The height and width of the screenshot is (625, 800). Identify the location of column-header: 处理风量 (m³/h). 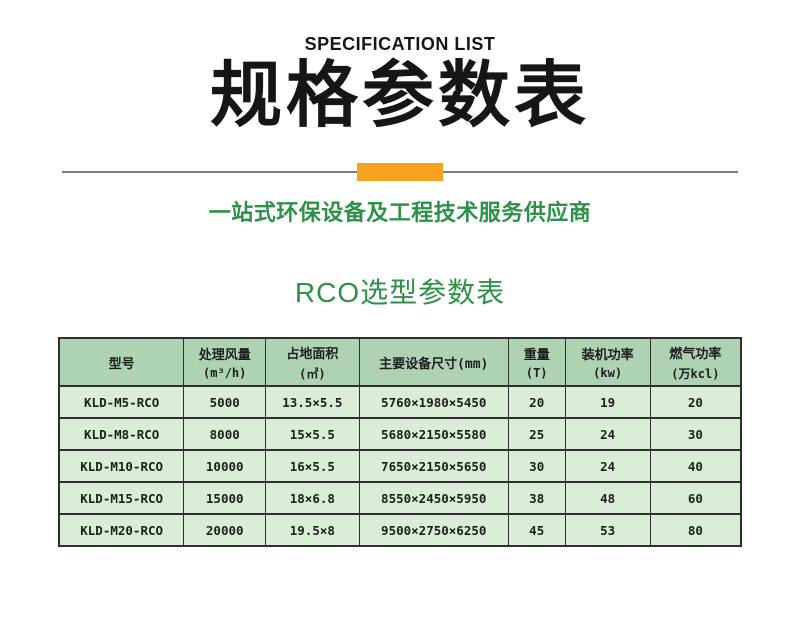
(225, 362).